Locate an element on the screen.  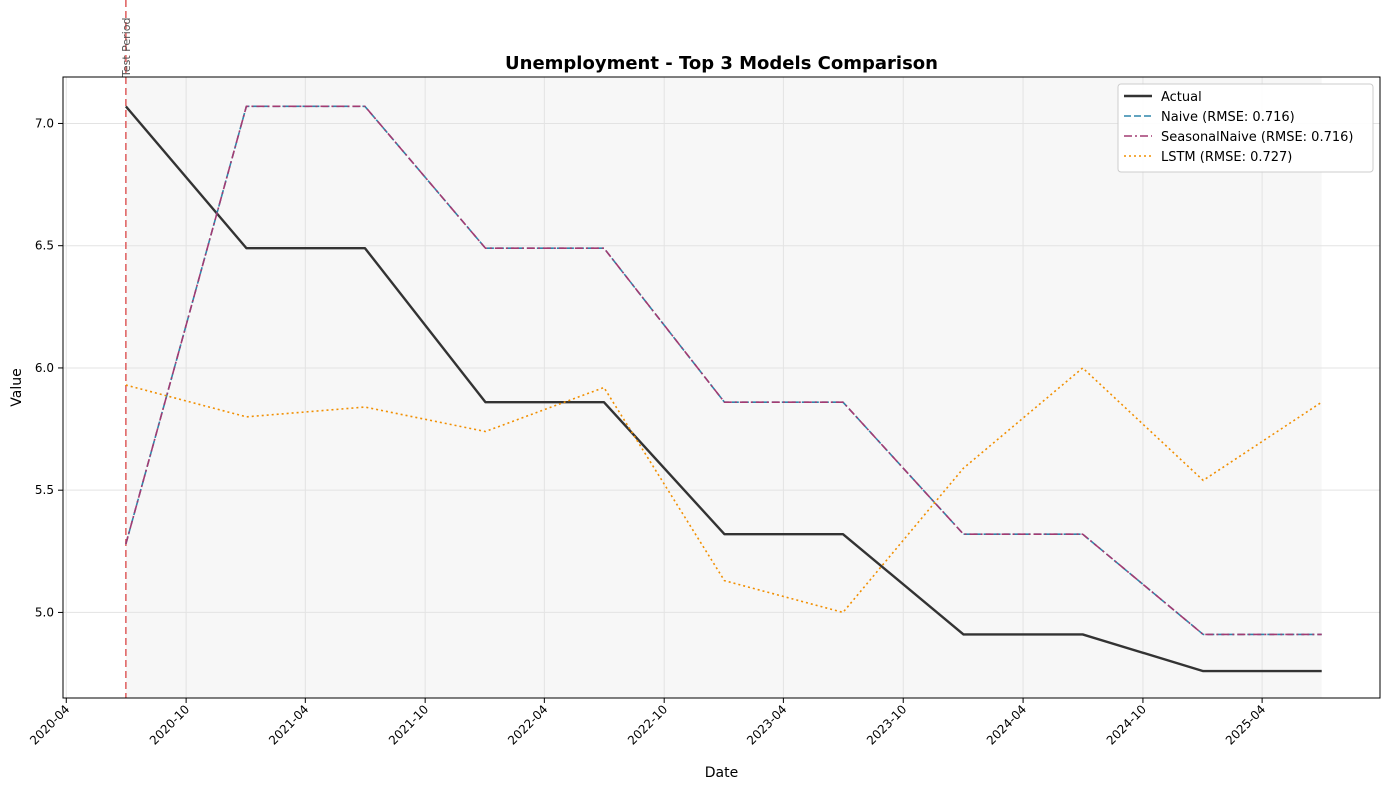
x-axis-label: Date is located at coordinates (721, 773).